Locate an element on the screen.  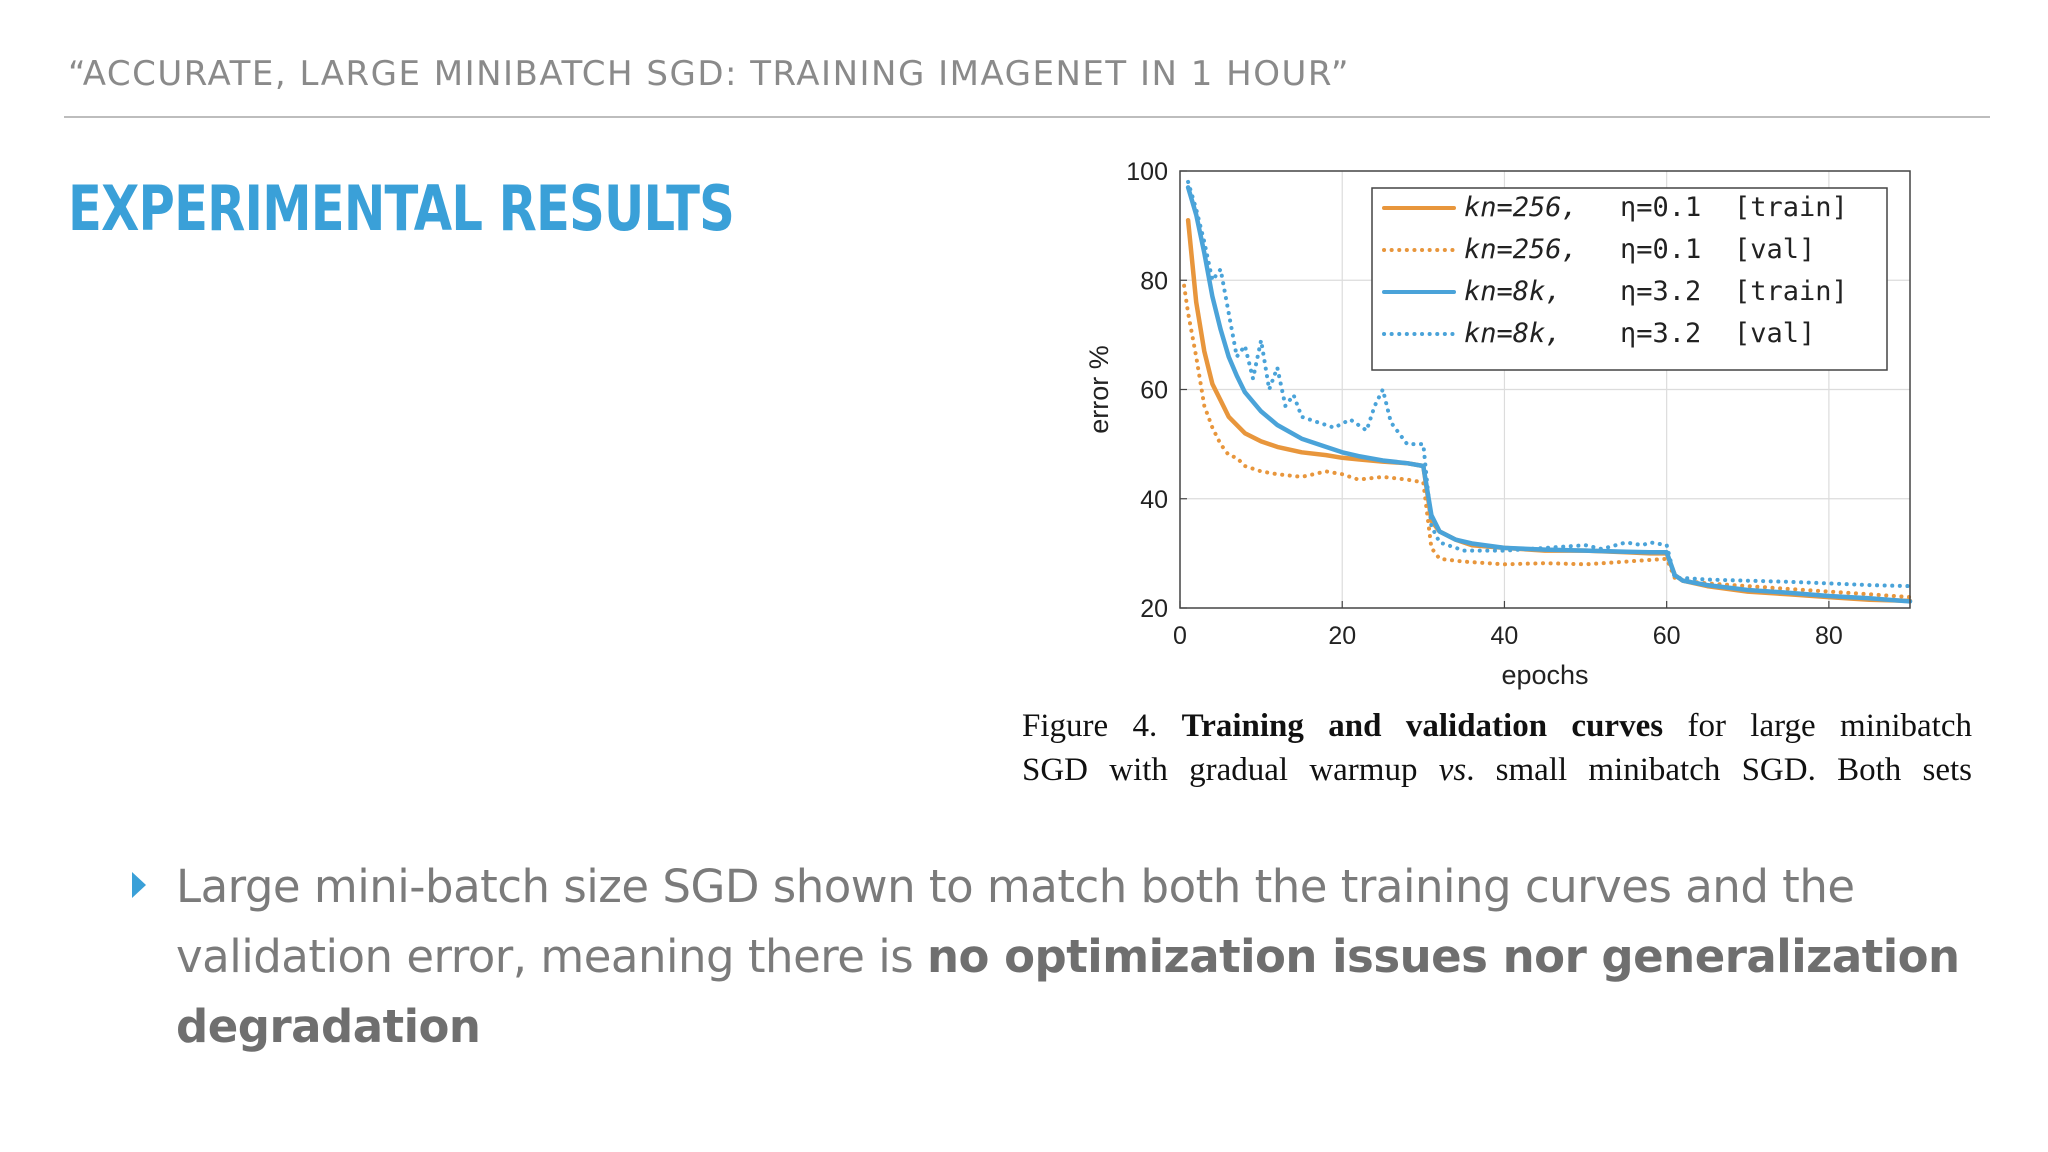
y-tick-label-0: 20 is located at coordinates (1154, 609).